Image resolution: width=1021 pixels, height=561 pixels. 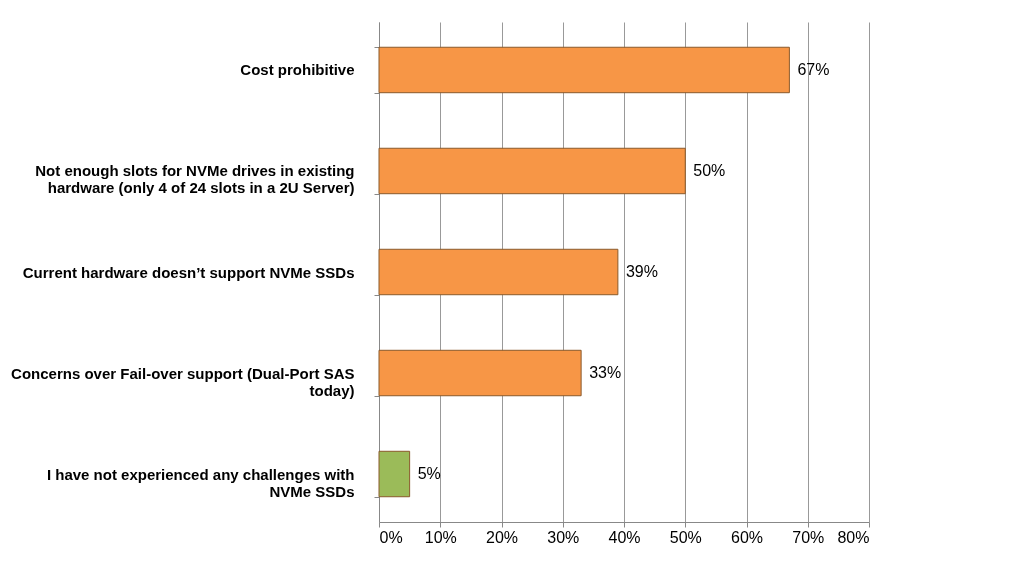 What do you see at coordinates (813, 69) in the screenshot?
I see `data-label: 67%` at bounding box center [813, 69].